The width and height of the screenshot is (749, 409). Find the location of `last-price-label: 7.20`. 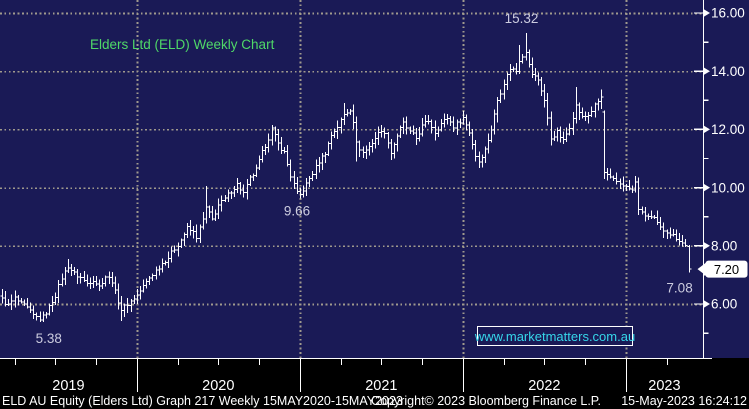

last-price-label: 7.20 is located at coordinates (726, 269).